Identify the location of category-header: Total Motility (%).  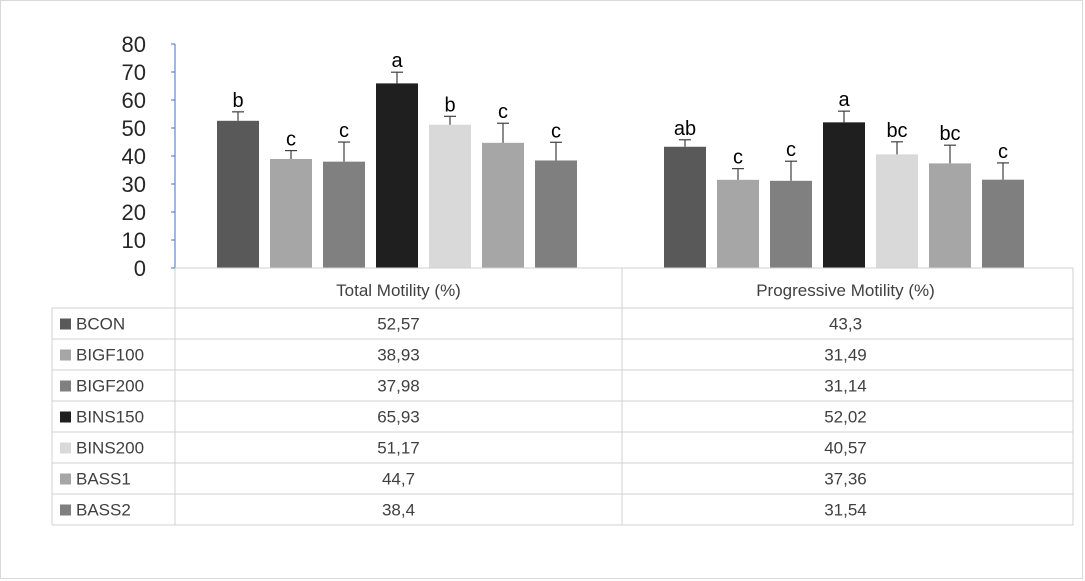
(398, 290).